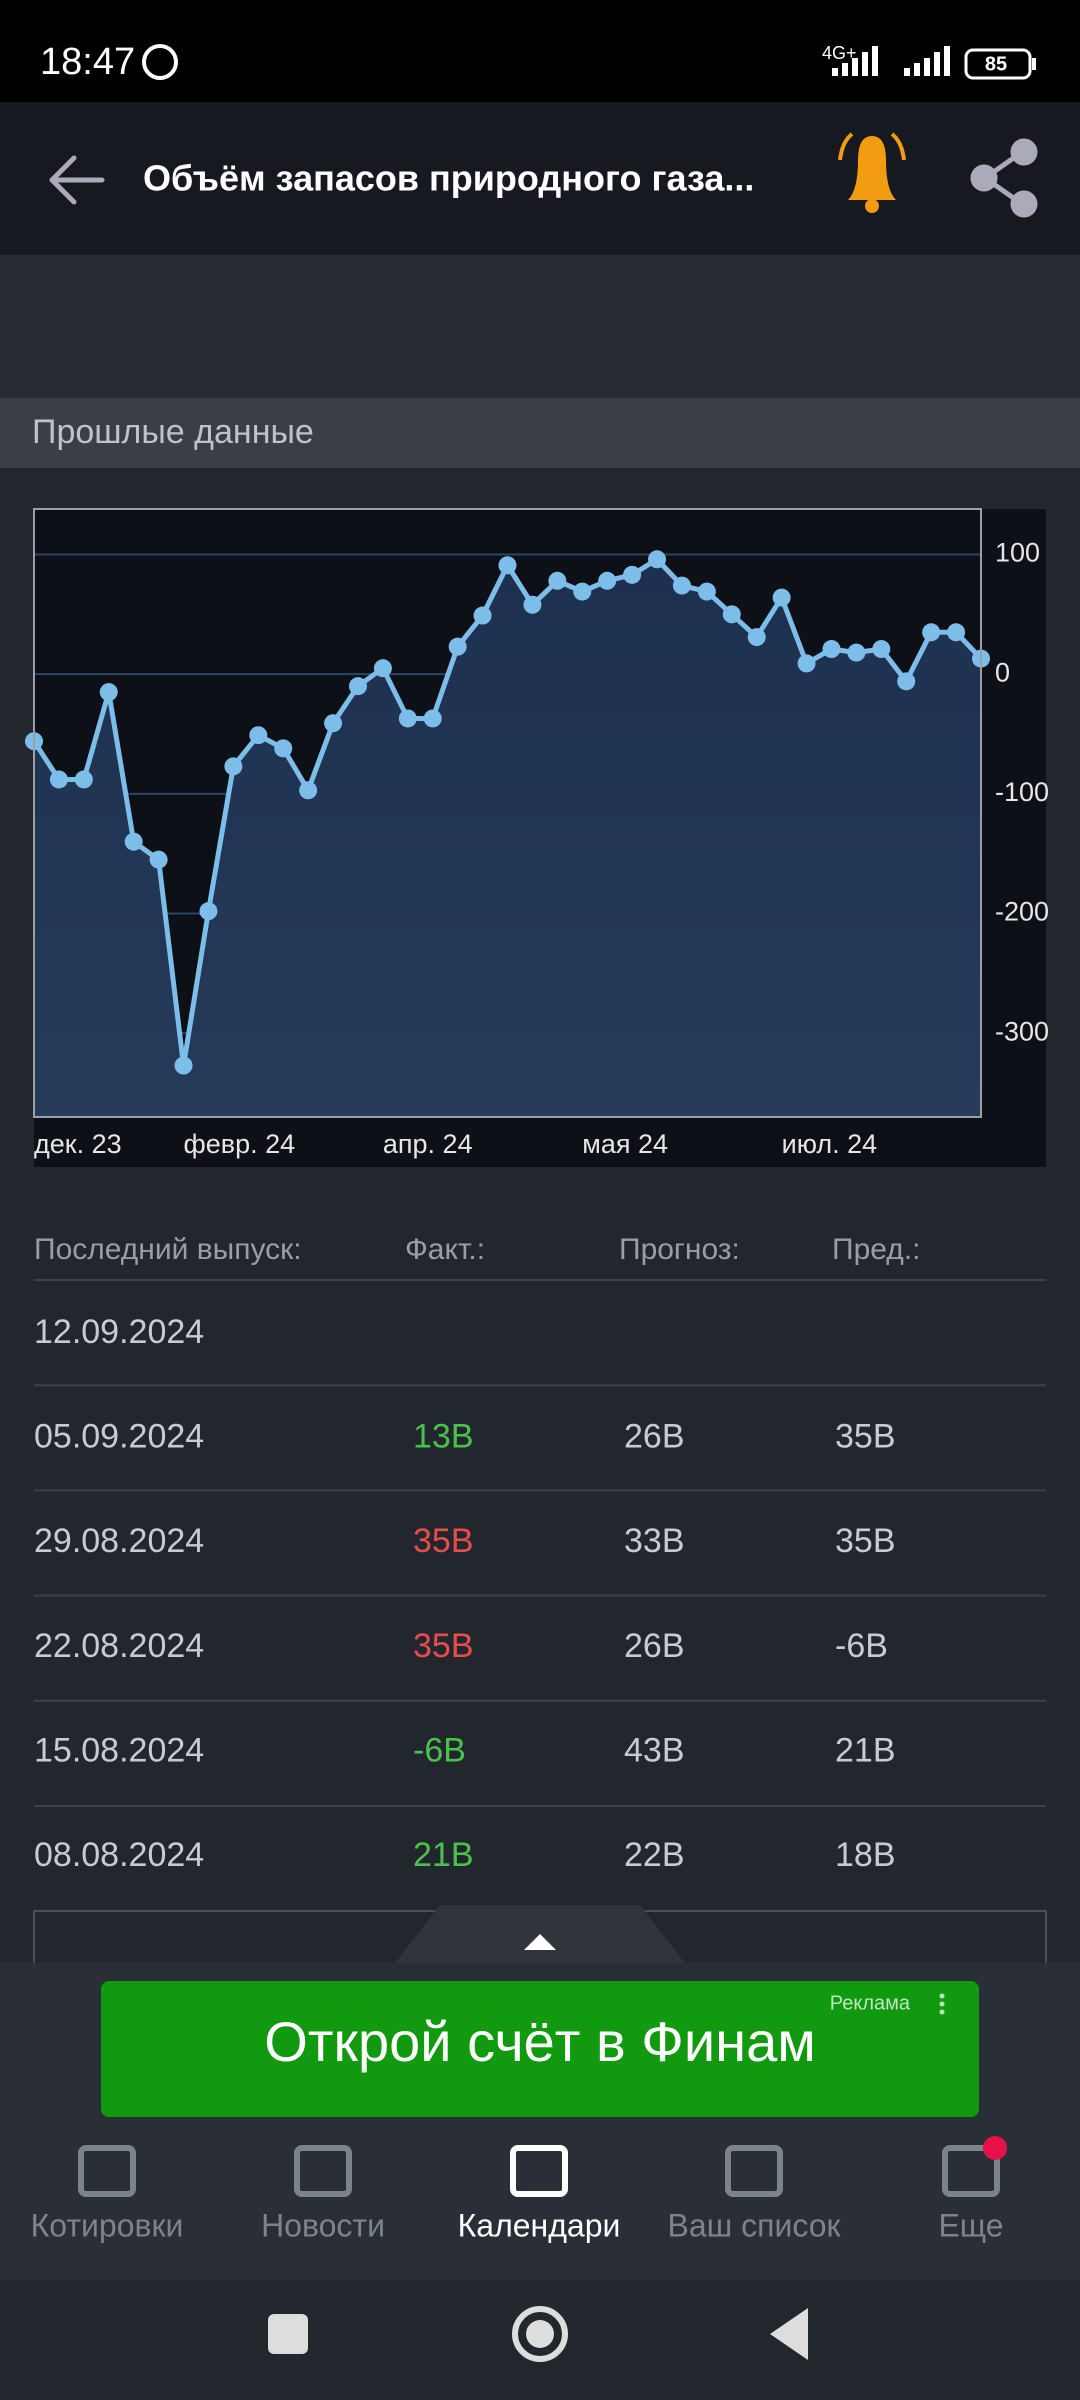  What do you see at coordinates (970, 2225) in the screenshot?
I see `nav-label: Еще` at bounding box center [970, 2225].